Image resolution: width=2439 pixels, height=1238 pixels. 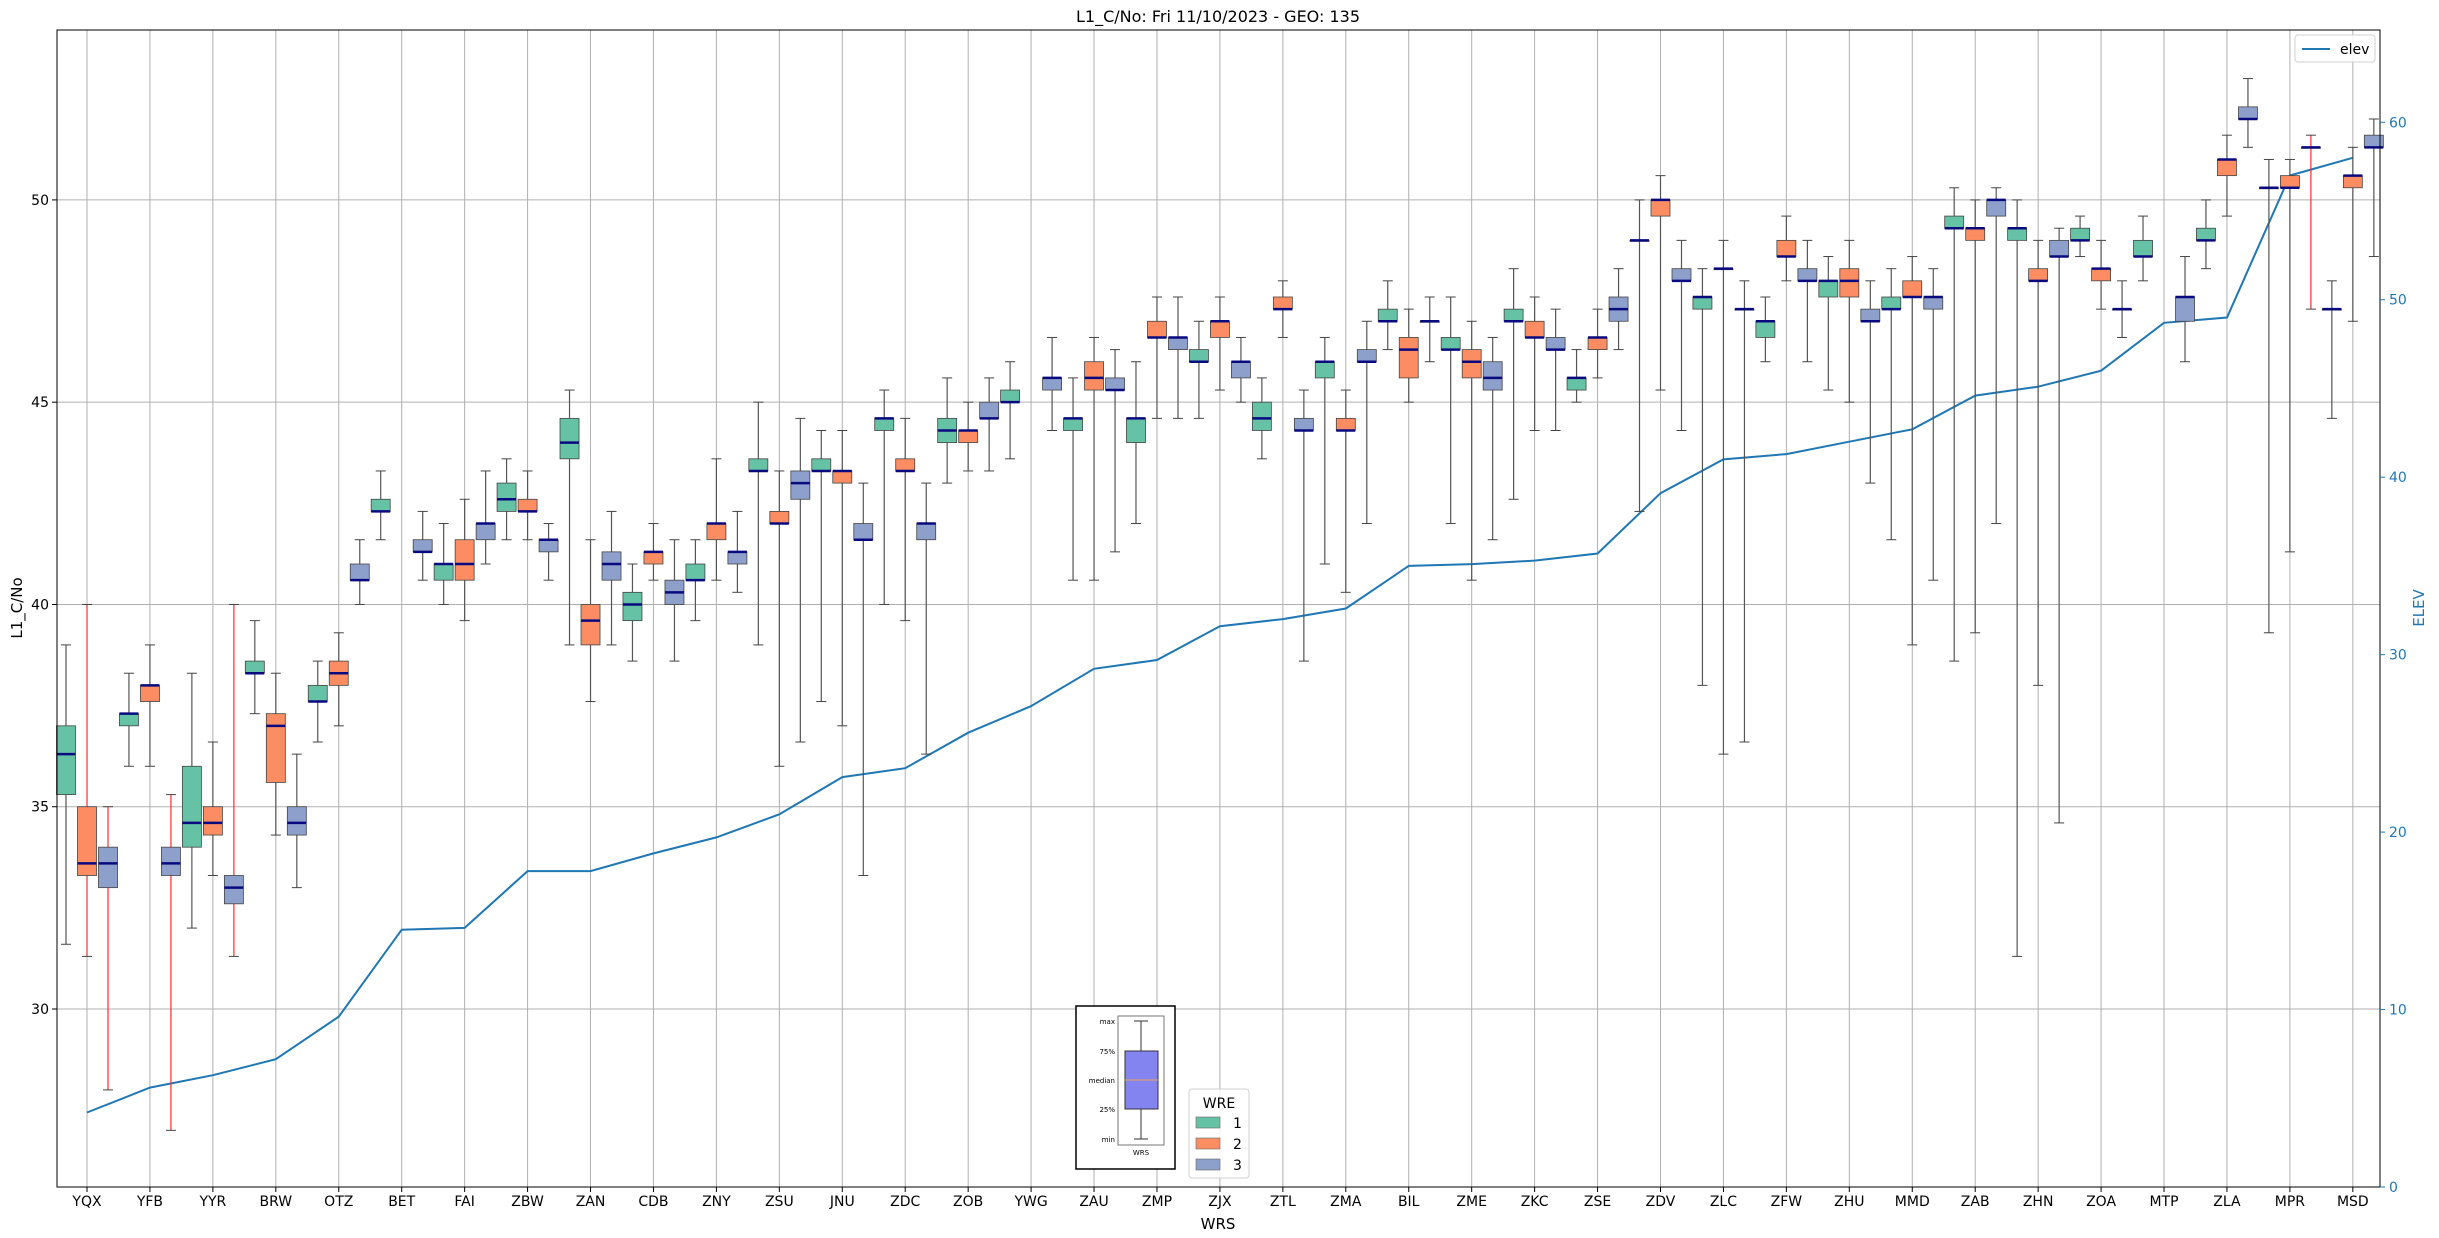 I want to click on x-tick-label: YYR, so click(x=212, y=1202).